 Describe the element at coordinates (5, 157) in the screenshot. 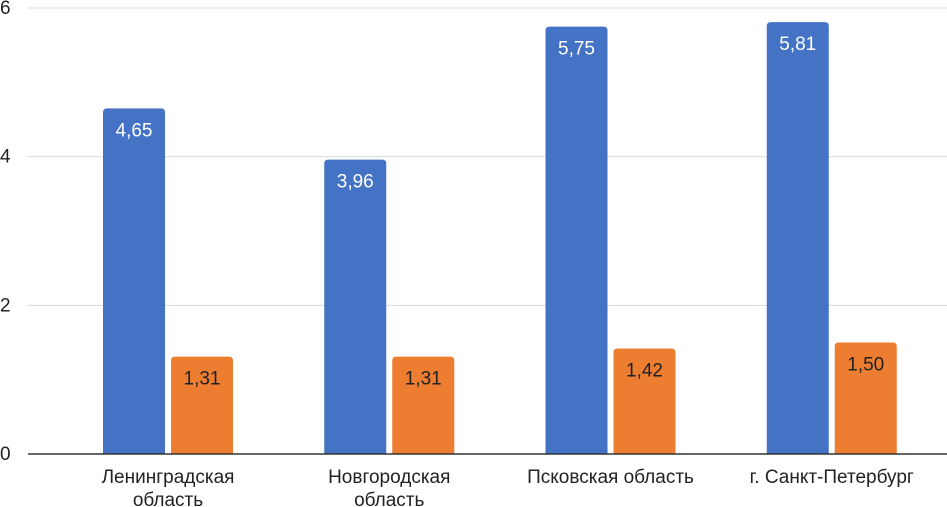

I see `y-tick-label: 4` at that location.